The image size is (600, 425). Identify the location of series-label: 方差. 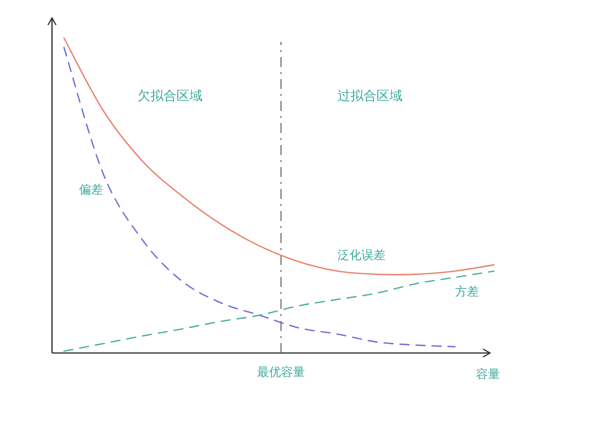
(466, 291).